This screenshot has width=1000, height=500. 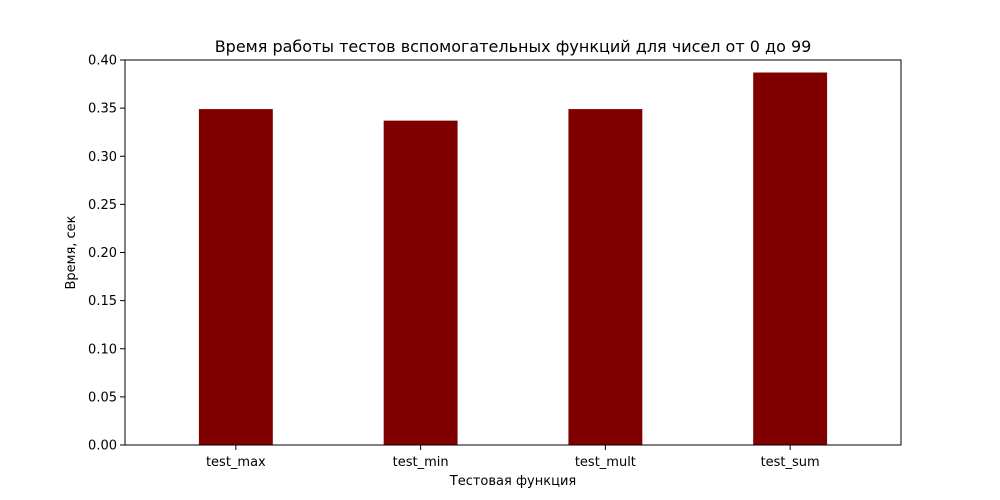 What do you see at coordinates (102, 205) in the screenshot?
I see `y-tick-label: 0.25` at bounding box center [102, 205].